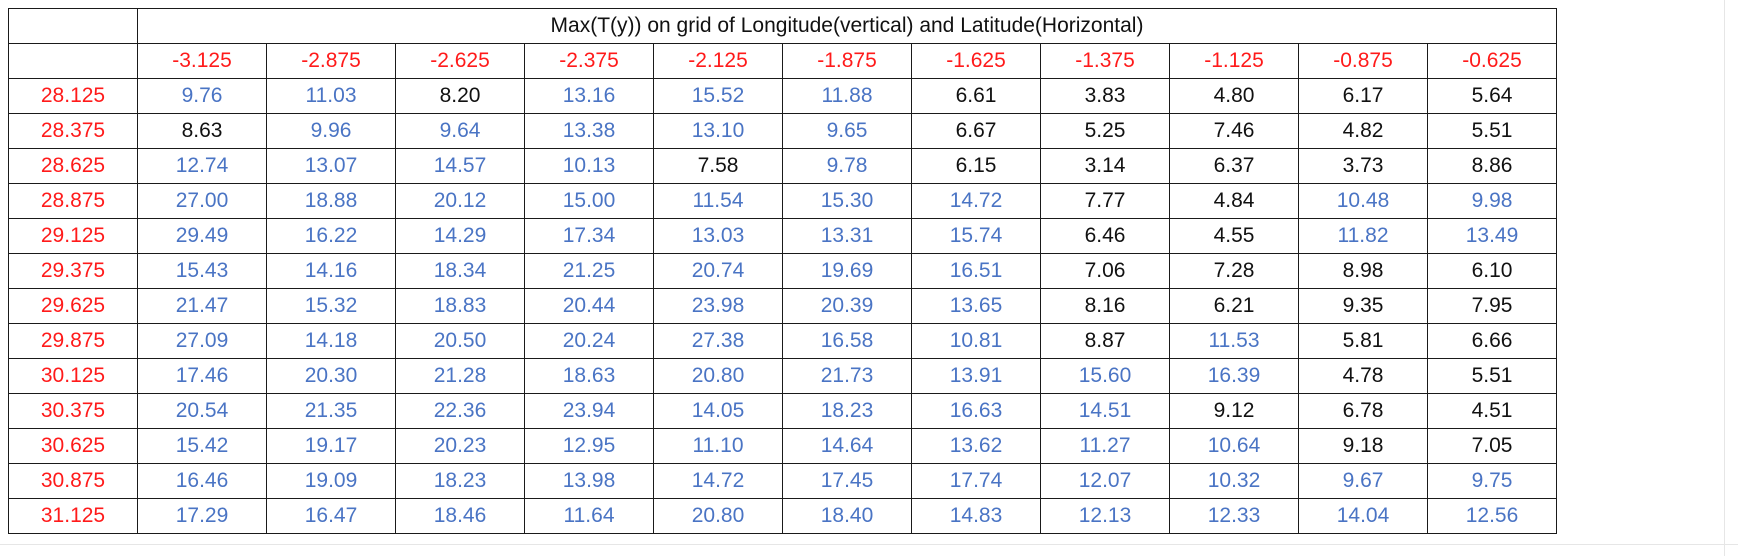  I want to click on table-cell: 14.83, so click(976, 516).